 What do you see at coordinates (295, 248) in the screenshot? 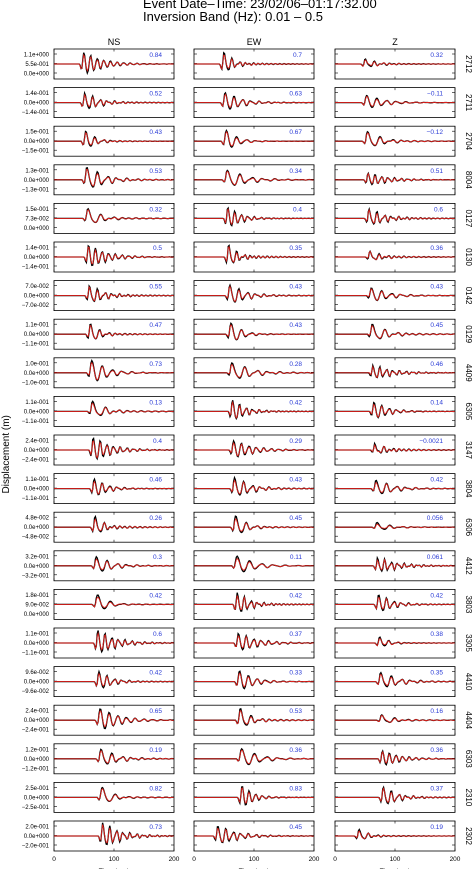
I see `variance-reduction-label: 0.35` at bounding box center [295, 248].